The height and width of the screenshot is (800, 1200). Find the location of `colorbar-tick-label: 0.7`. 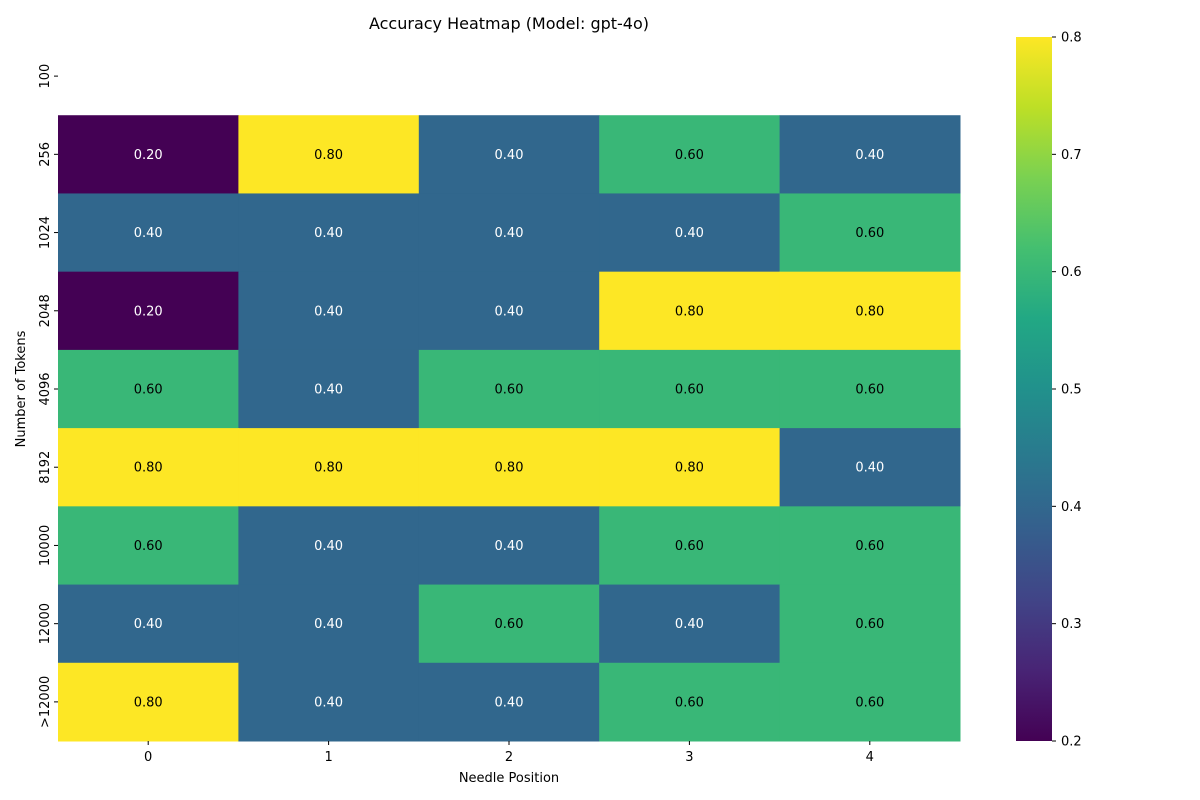

colorbar-tick-label: 0.7 is located at coordinates (1071, 155).